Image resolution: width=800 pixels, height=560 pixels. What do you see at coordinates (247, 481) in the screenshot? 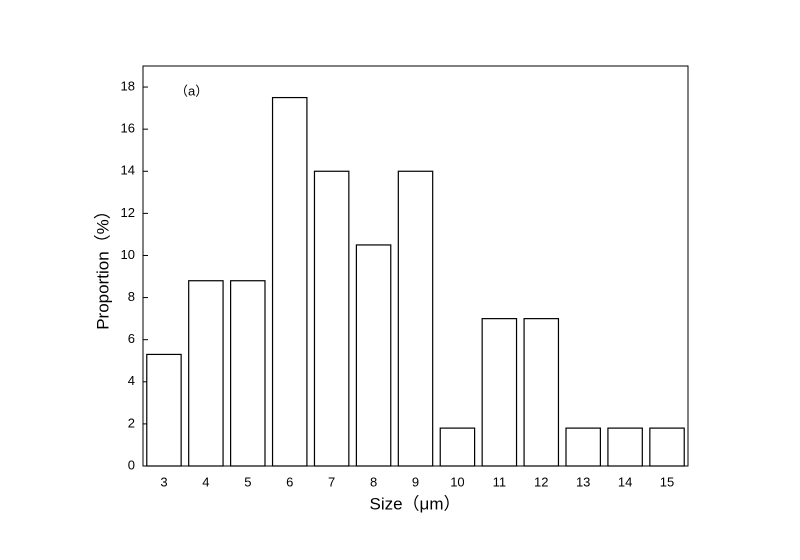
I see `x-tick-label: 5` at bounding box center [247, 481].